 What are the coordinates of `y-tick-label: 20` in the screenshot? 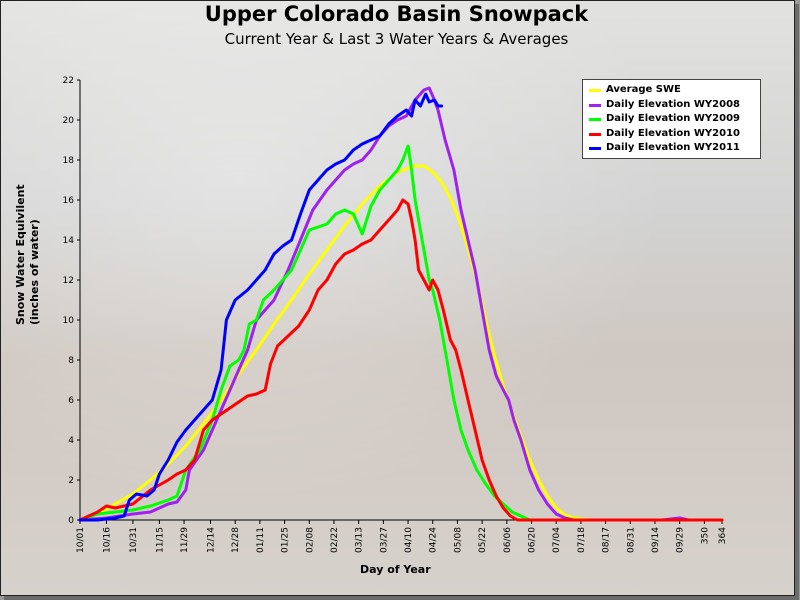 It's located at (69, 121).